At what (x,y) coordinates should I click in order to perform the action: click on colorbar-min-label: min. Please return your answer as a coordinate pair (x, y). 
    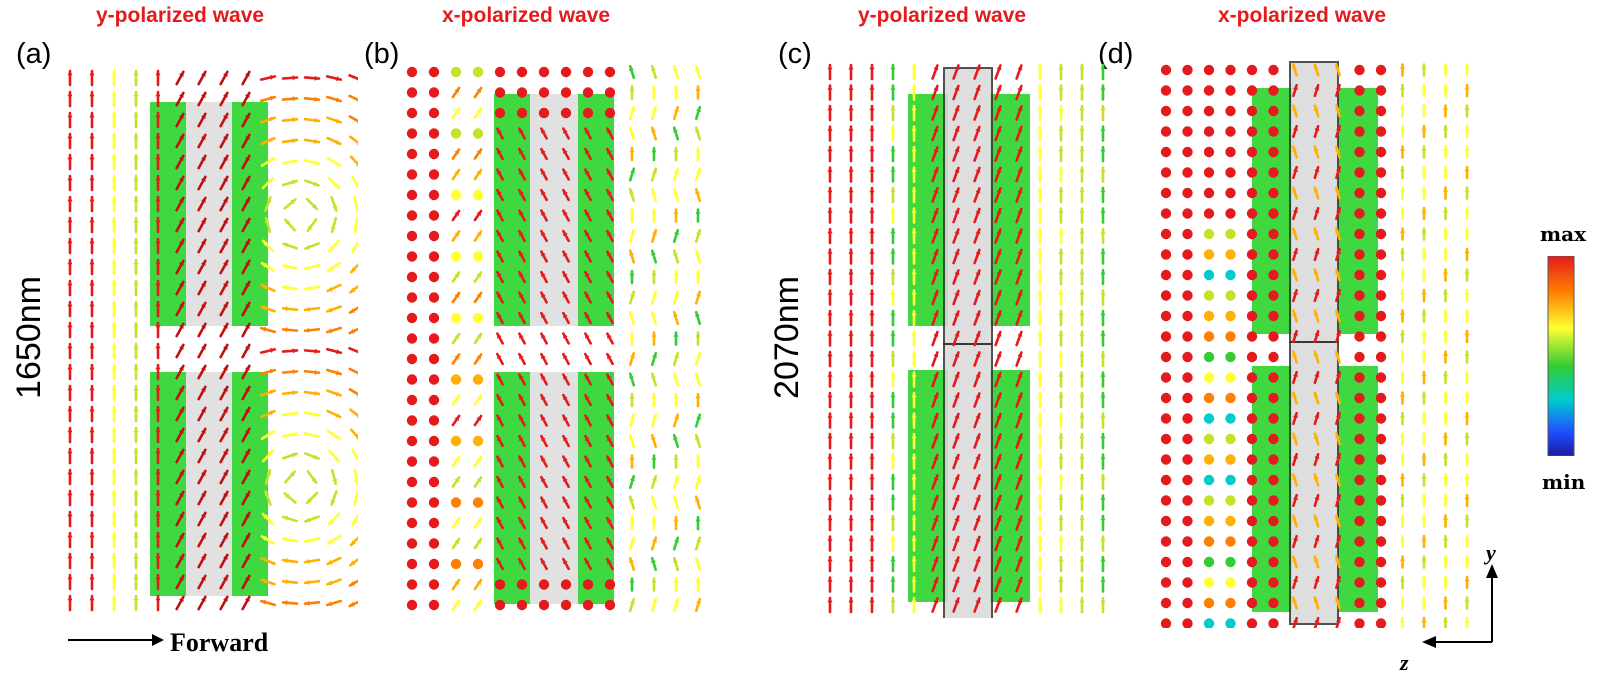
    Looking at the image, I should click on (1564, 482).